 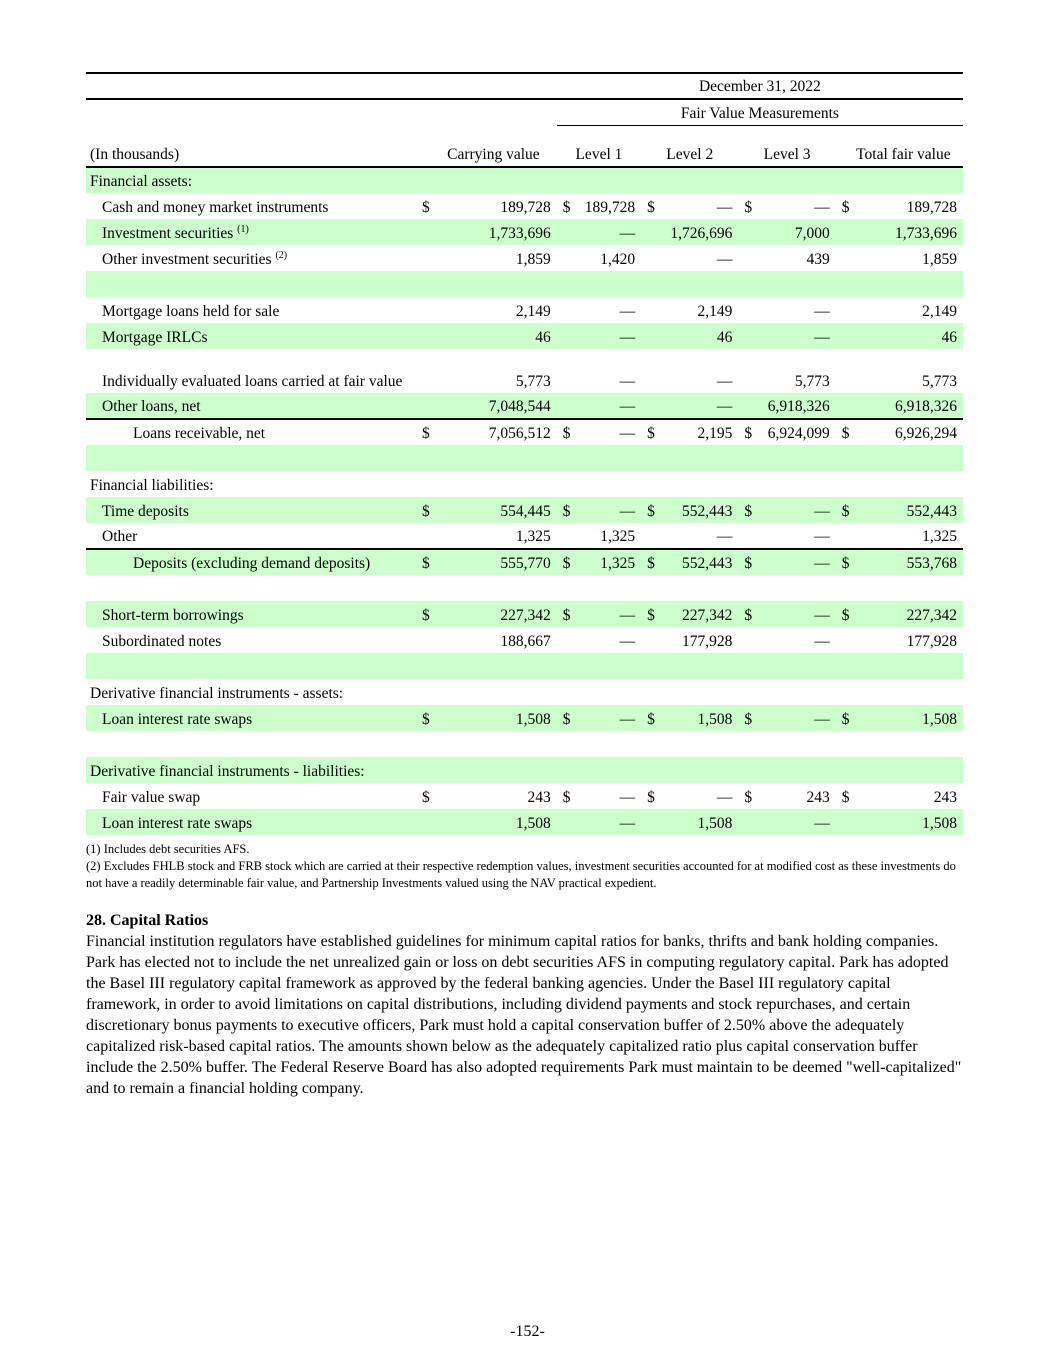 I want to click on row-label-text: Other, so click(x=120, y=536).